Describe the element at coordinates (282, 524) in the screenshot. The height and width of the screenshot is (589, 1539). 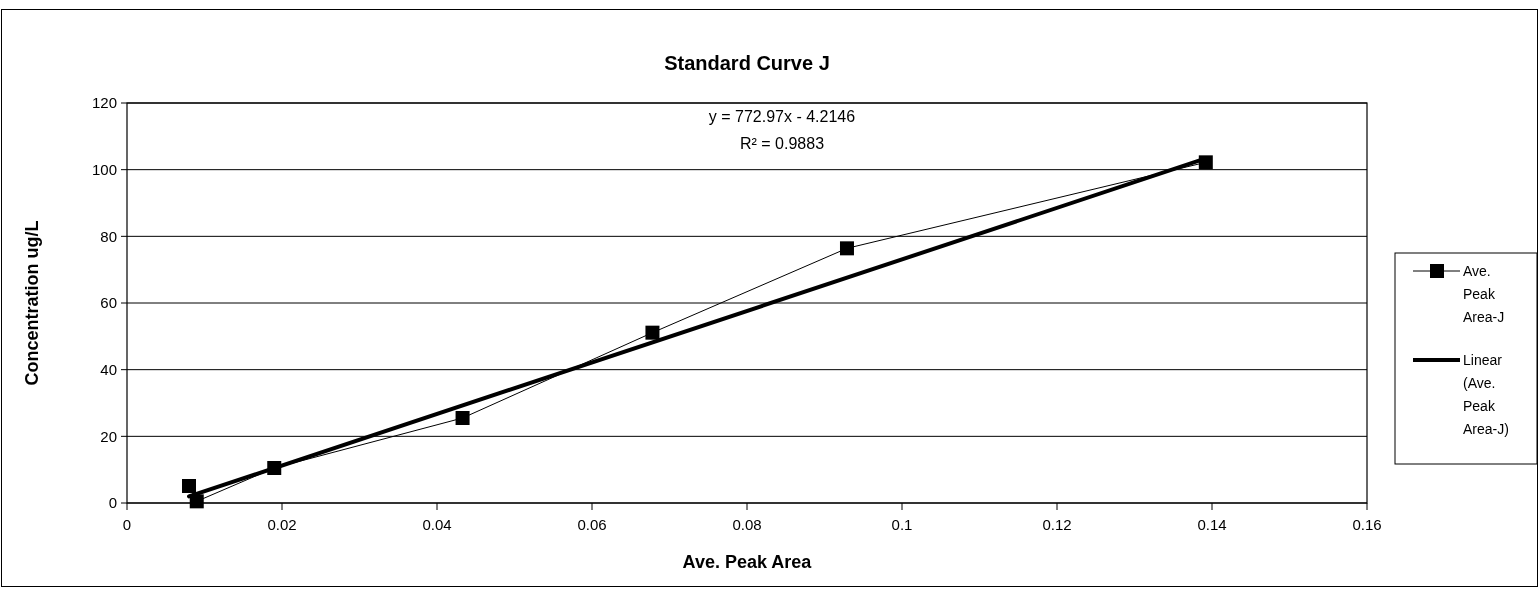
I see `x-tick-label: 0.02` at that location.